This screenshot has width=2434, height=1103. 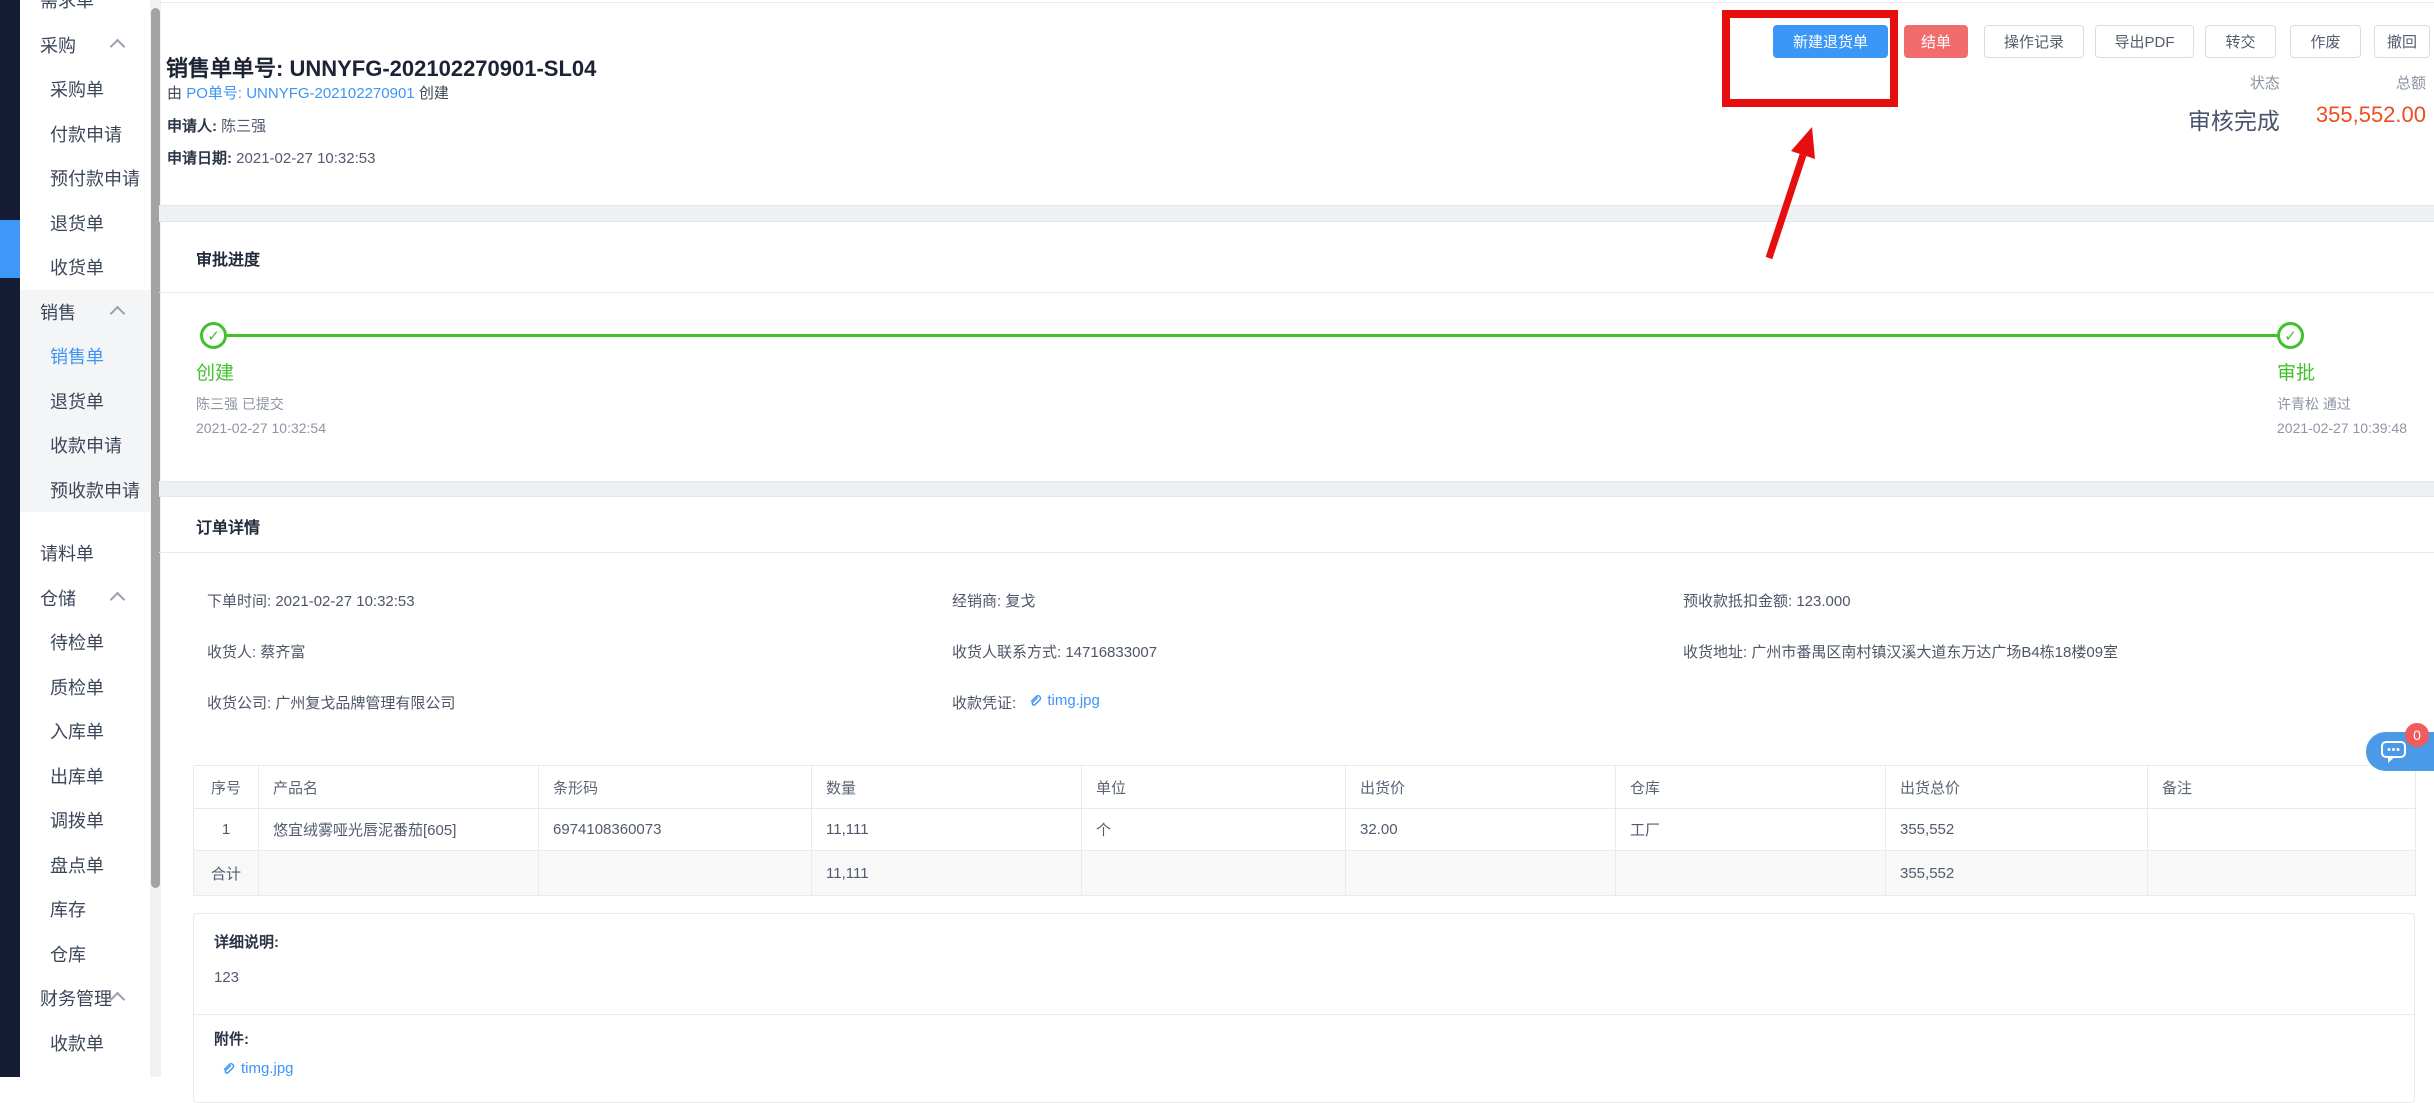 What do you see at coordinates (67, 6) in the screenshot?
I see `sidebar-item-demand-order: 需求单` at bounding box center [67, 6].